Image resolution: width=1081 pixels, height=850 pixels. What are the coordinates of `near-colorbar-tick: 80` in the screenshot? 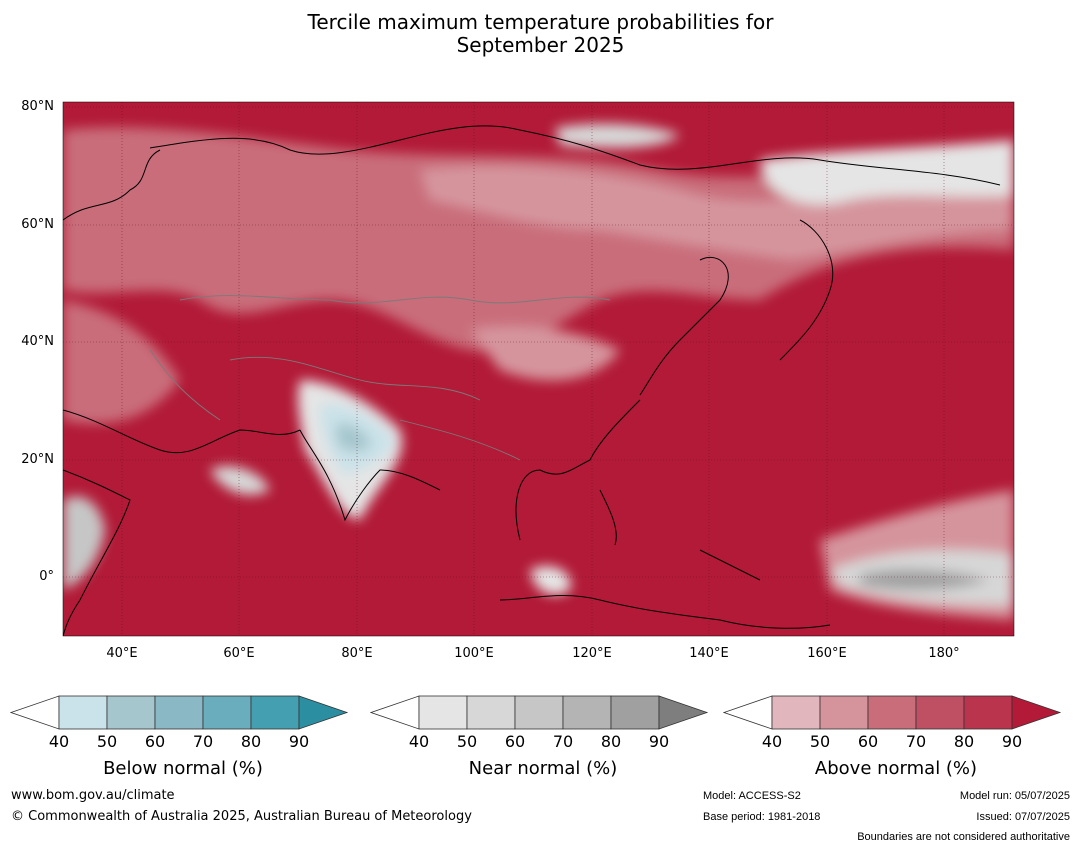 It's located at (611, 741).